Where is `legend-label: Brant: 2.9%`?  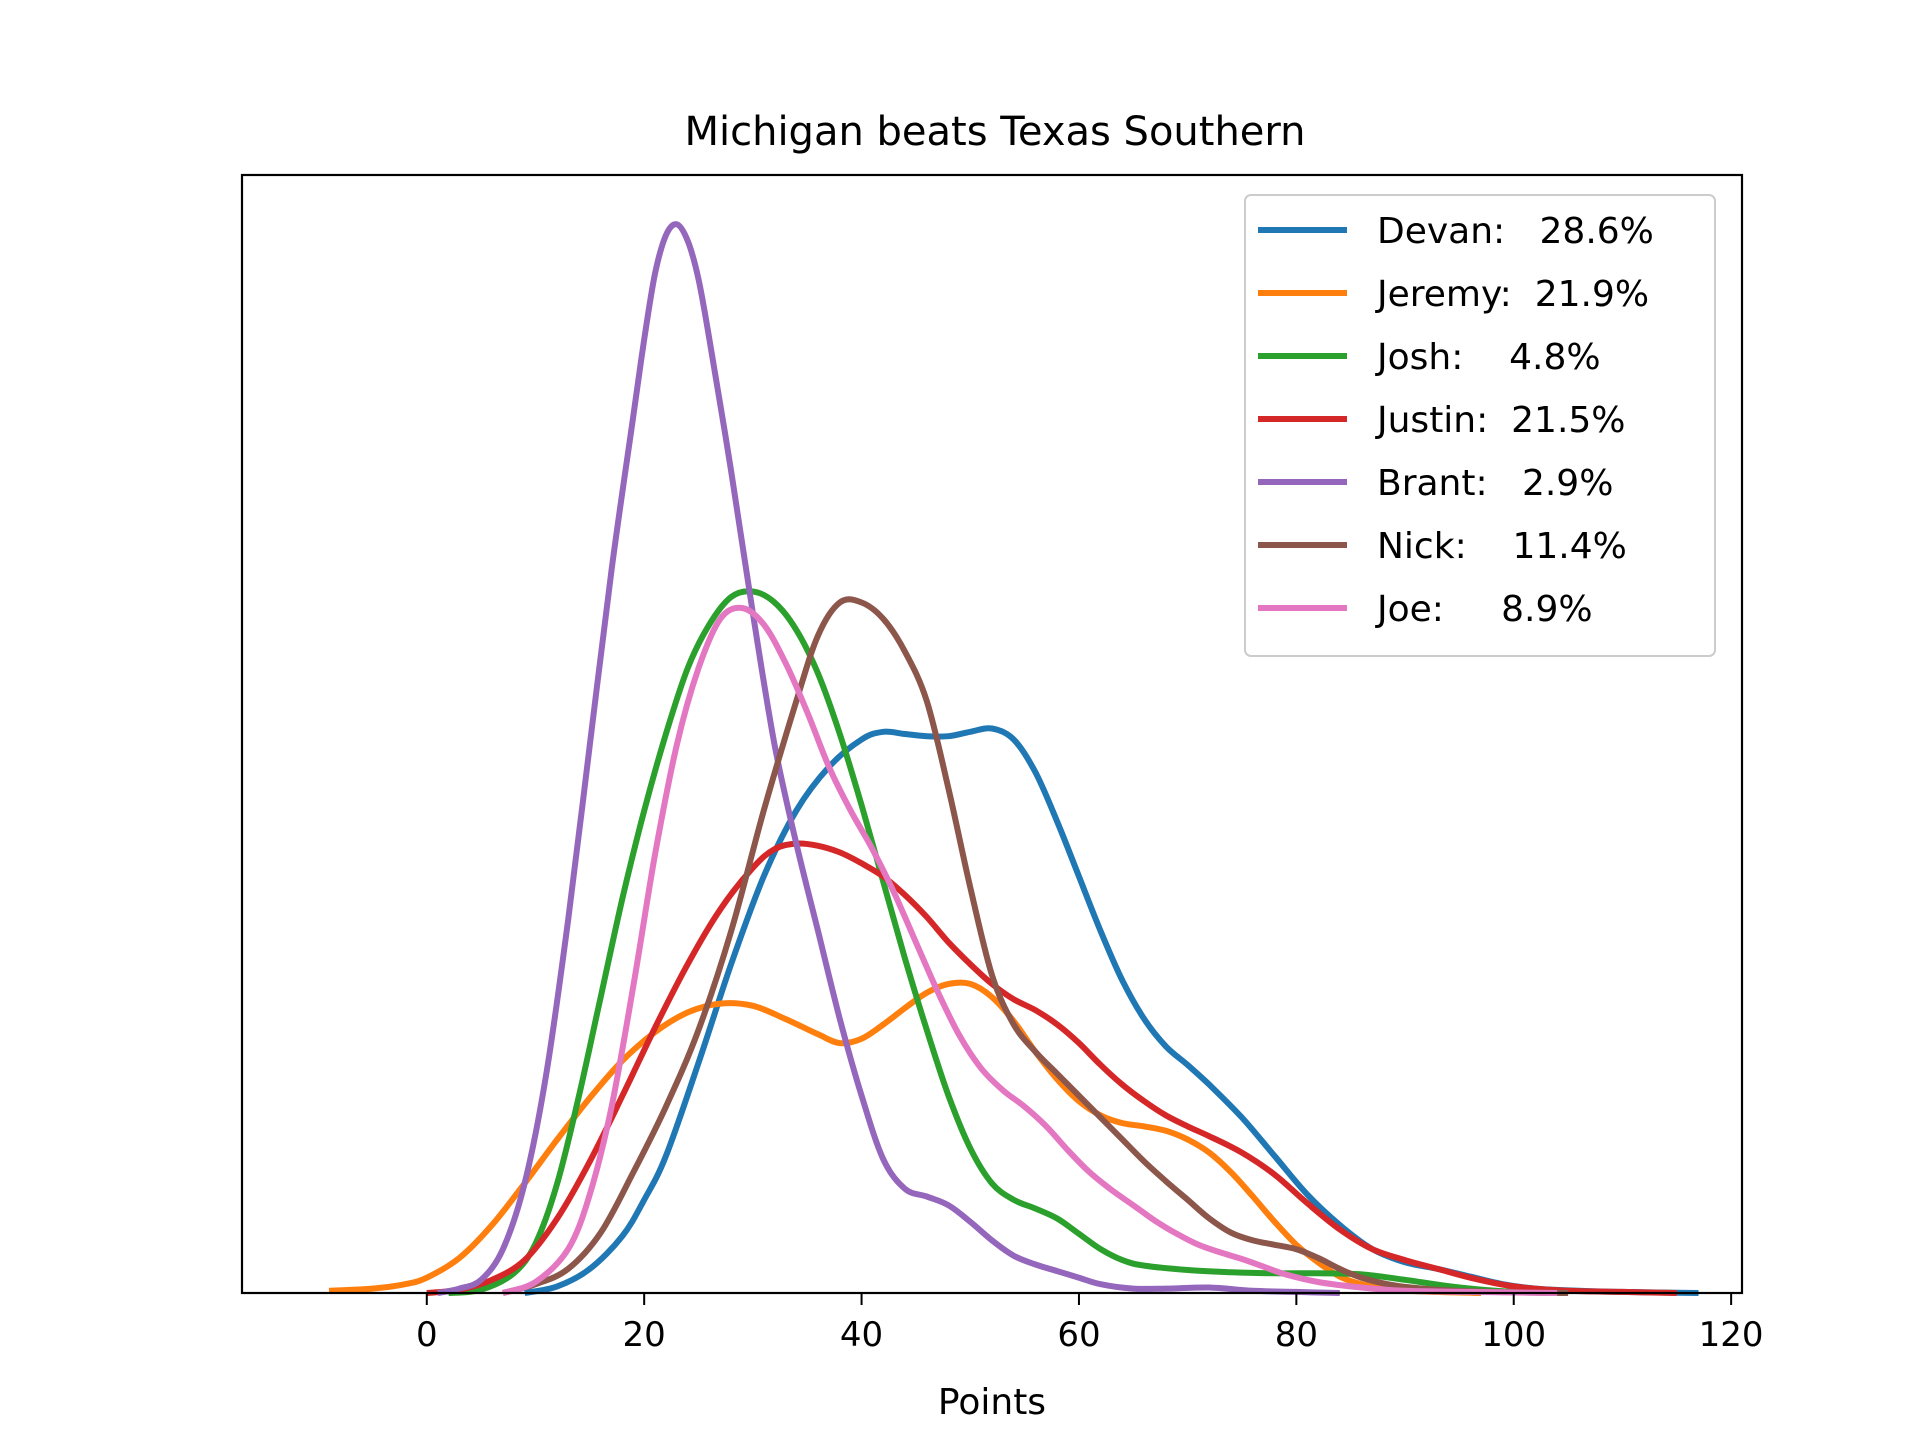
legend-label: Brant: 2.9% is located at coordinates (1495, 483).